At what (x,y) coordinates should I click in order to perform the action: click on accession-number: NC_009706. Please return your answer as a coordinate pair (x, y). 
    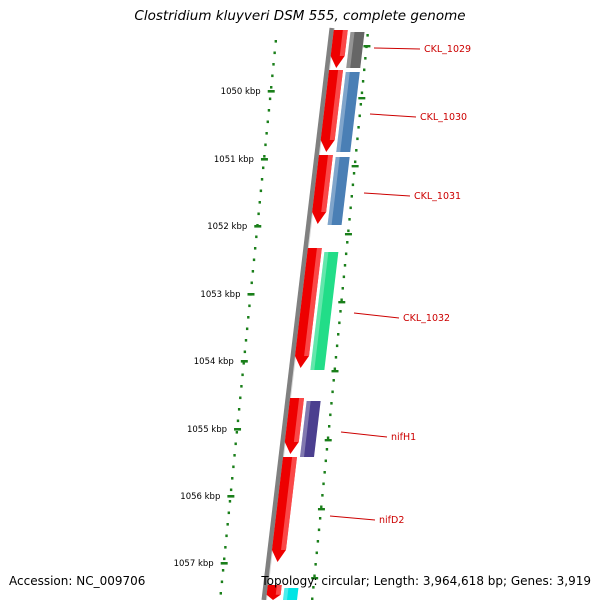
    Looking at the image, I should click on (111, 581).